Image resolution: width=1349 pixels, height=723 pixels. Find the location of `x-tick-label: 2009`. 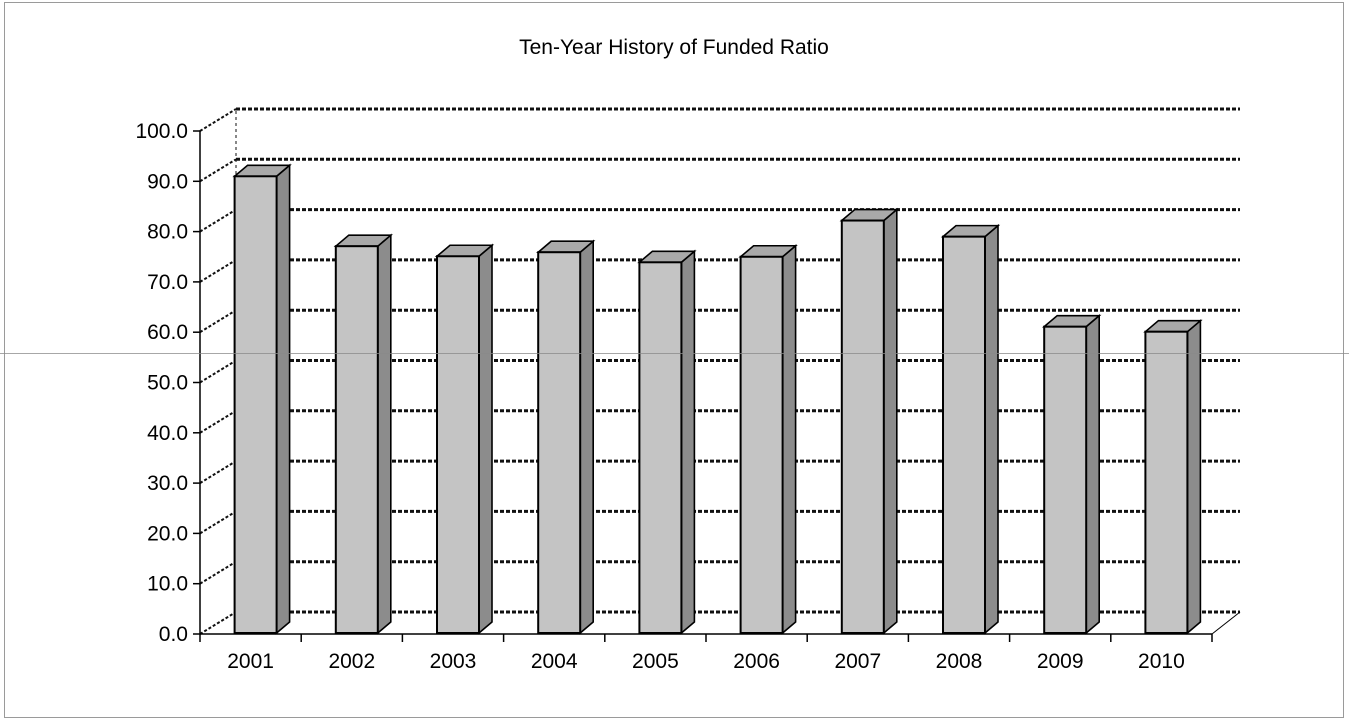

x-tick-label: 2009 is located at coordinates (1060, 661).